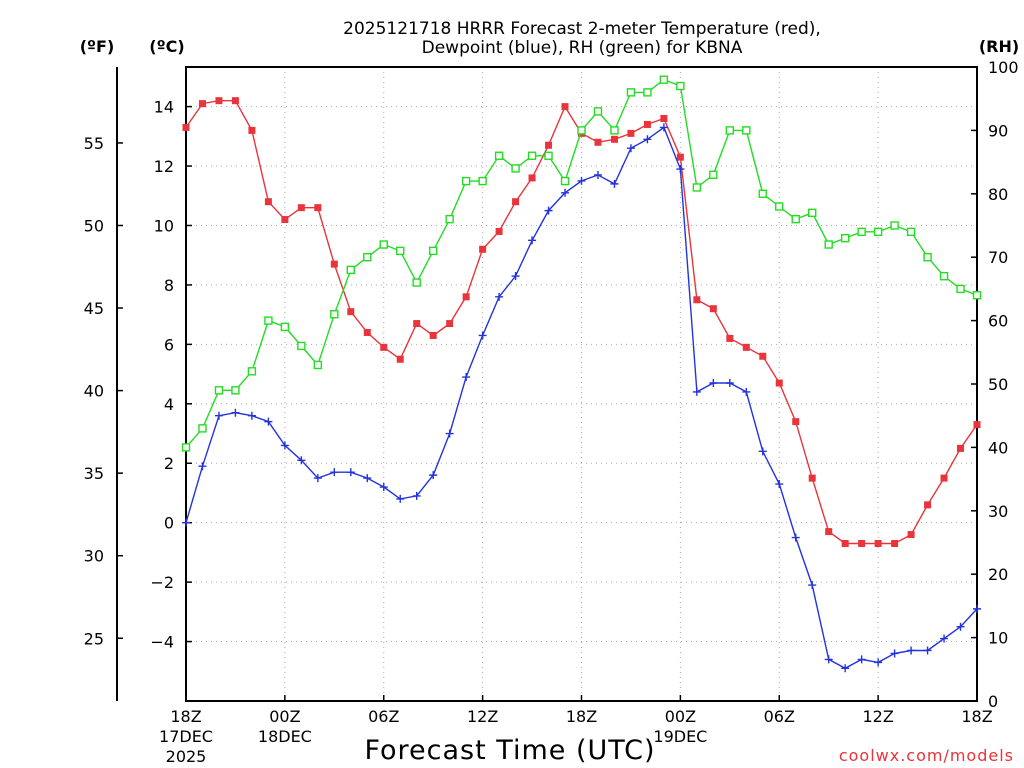 The width and height of the screenshot is (1024, 768). Describe the element at coordinates (998, 638) in the screenshot. I see `rh-tick-label: 10` at that location.